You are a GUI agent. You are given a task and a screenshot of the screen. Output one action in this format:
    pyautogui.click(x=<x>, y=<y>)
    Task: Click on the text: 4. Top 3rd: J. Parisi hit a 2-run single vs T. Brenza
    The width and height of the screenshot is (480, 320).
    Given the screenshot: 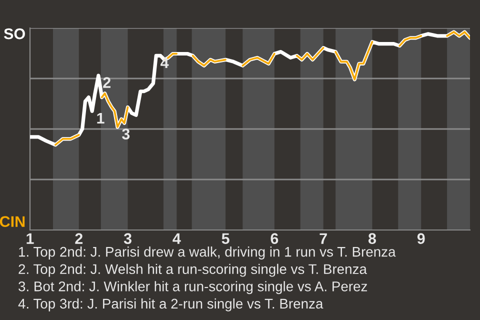 What is the action you would take?
    pyautogui.click(x=171, y=305)
    